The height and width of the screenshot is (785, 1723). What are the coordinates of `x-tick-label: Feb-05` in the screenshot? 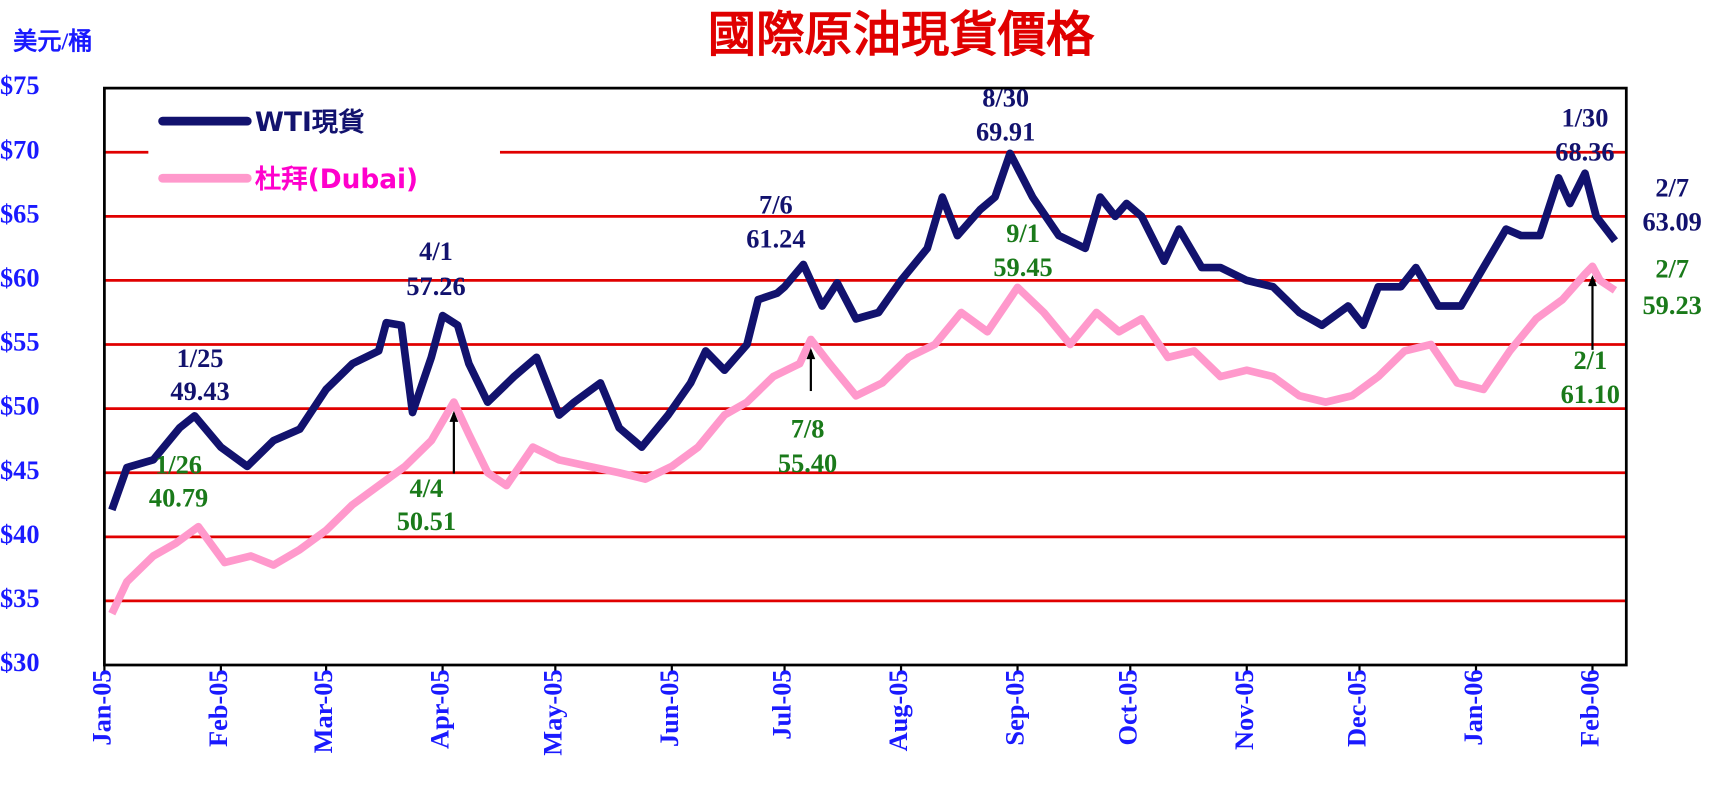 It's located at (218, 708).